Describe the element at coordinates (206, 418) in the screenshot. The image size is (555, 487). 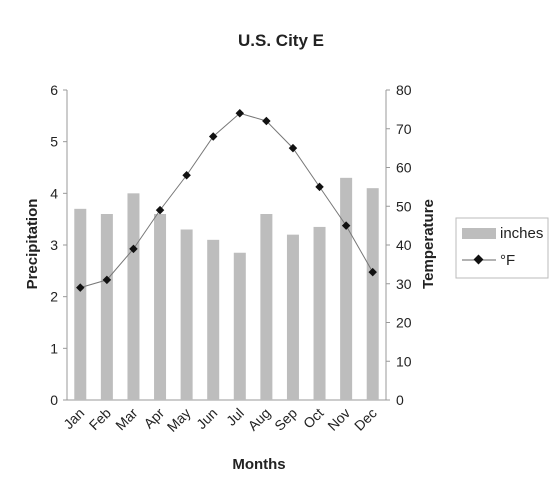
I see `x-tick-label: Jun` at that location.